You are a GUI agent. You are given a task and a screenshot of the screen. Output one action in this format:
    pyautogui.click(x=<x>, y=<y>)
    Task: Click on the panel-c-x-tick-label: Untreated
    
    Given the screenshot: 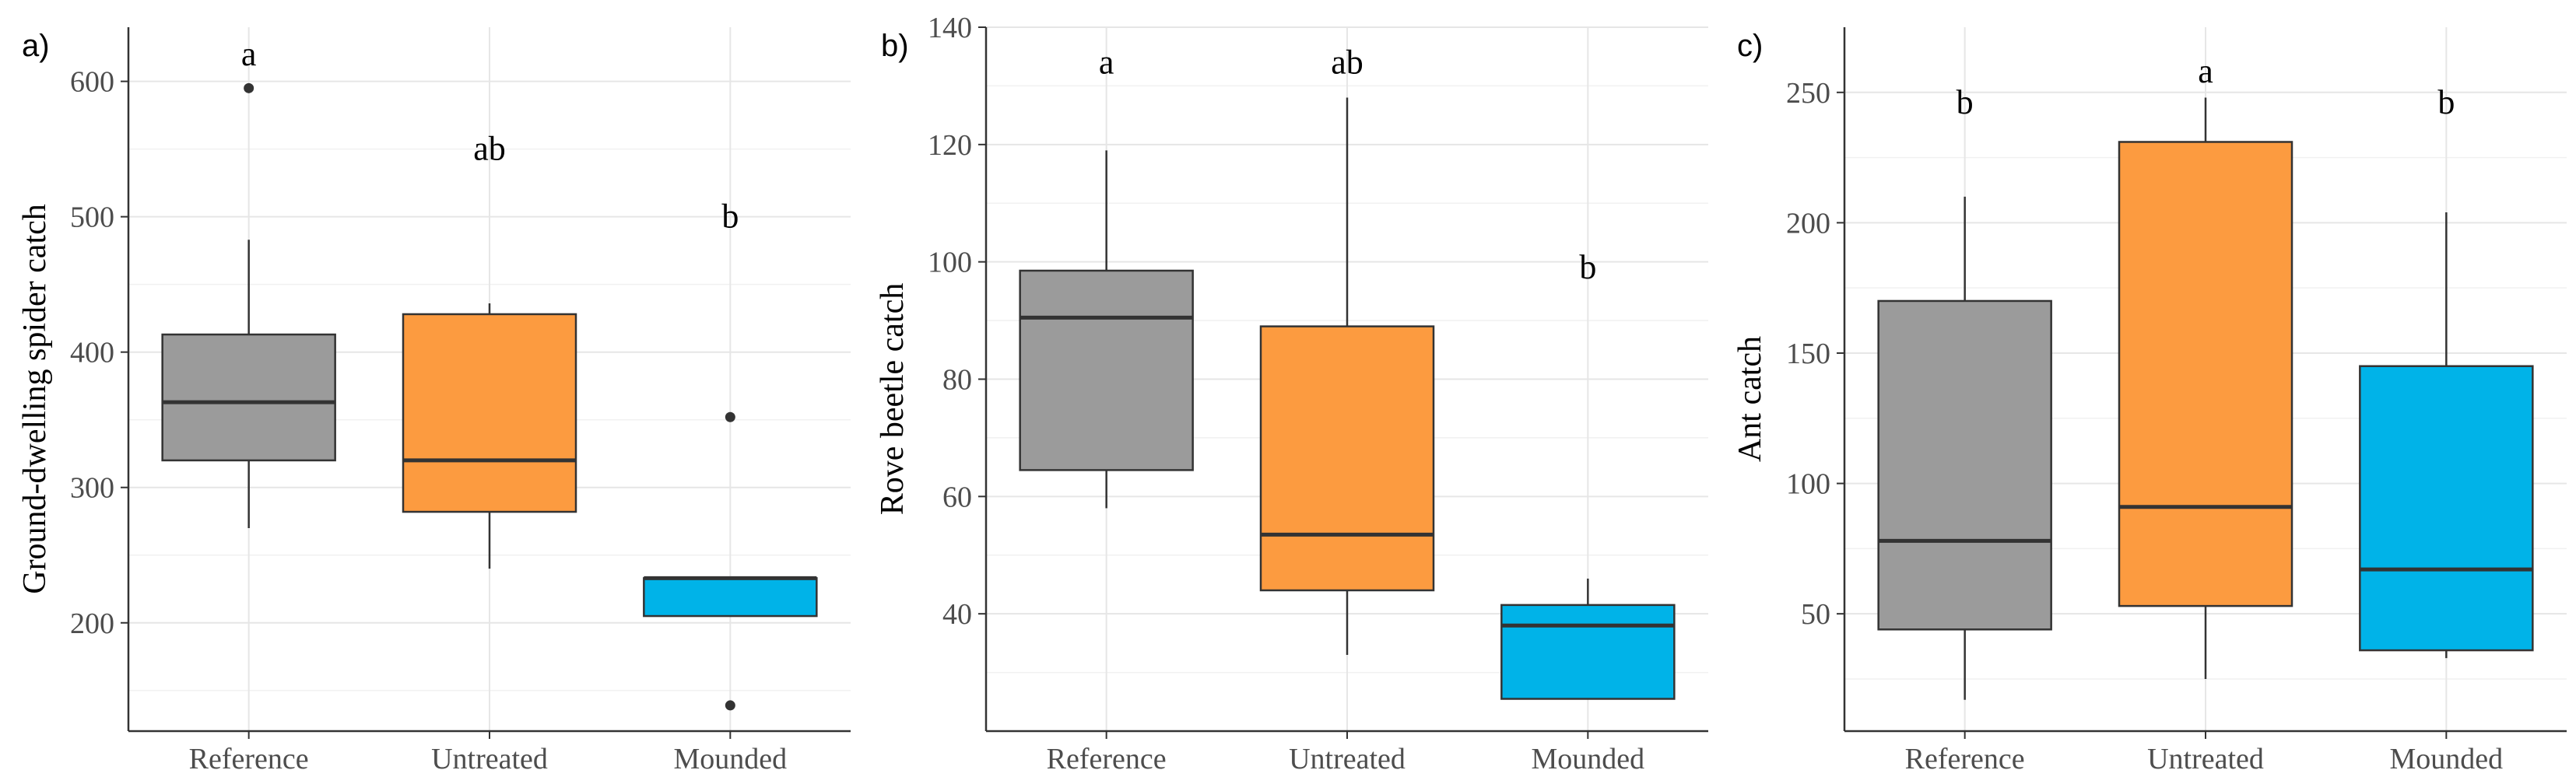 What is the action you would take?
    pyautogui.click(x=2206, y=759)
    